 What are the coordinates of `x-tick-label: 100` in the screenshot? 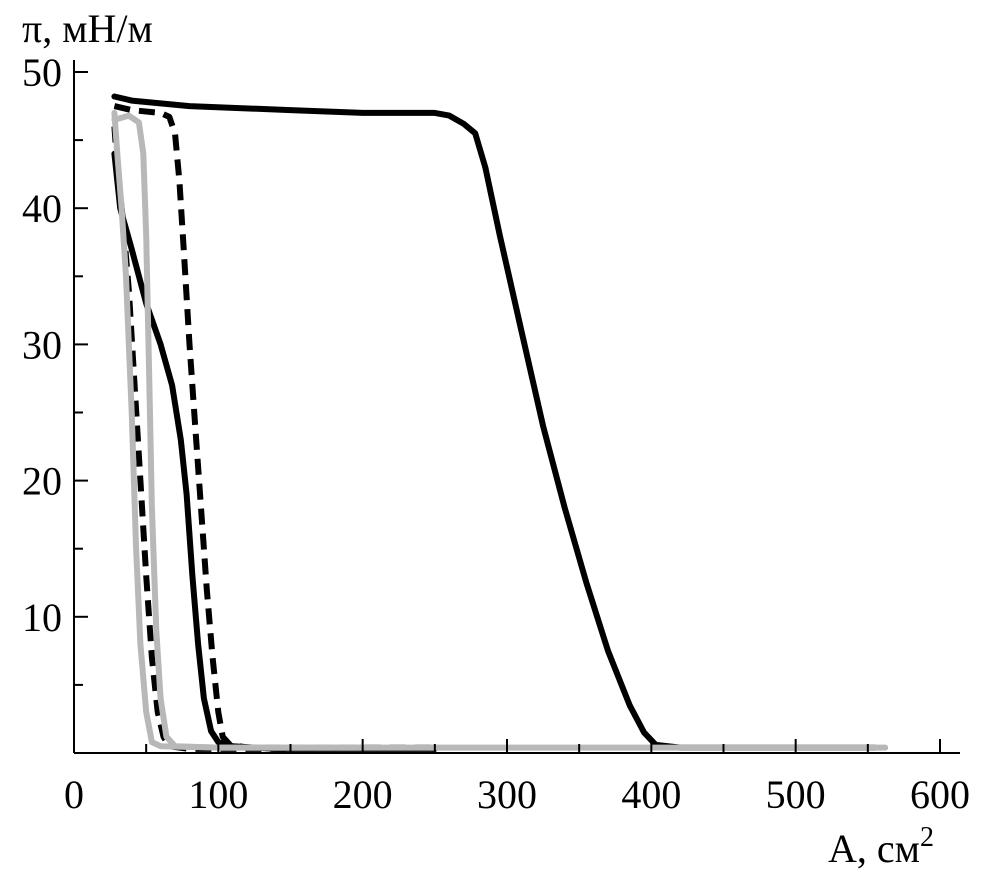 It's located at (218, 794).